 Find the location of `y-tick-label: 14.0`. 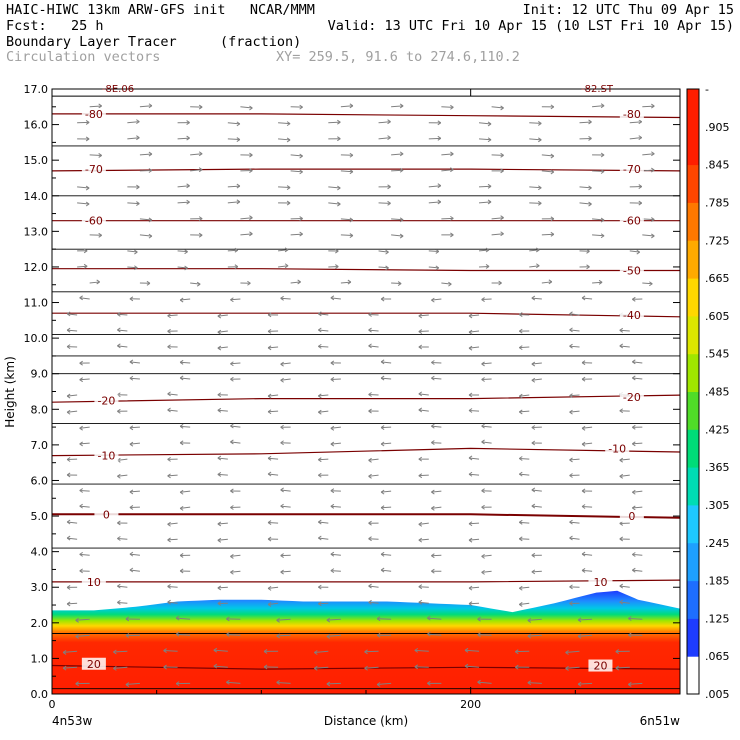

y-tick-label: 14.0 is located at coordinates (36, 196).